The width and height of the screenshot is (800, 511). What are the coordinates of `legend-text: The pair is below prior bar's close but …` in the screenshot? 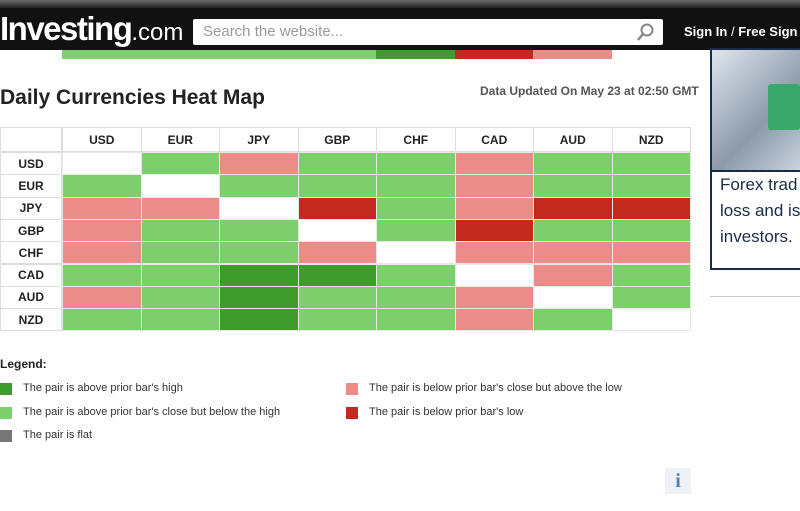 It's located at (495, 388).